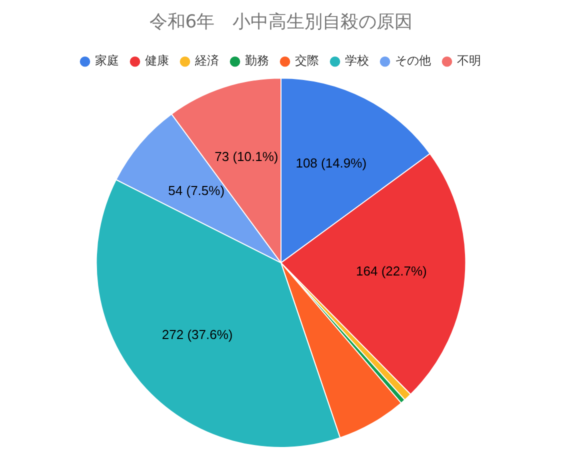  Describe the element at coordinates (413, 61) in the screenshot. I see `legend-label: その他` at that location.